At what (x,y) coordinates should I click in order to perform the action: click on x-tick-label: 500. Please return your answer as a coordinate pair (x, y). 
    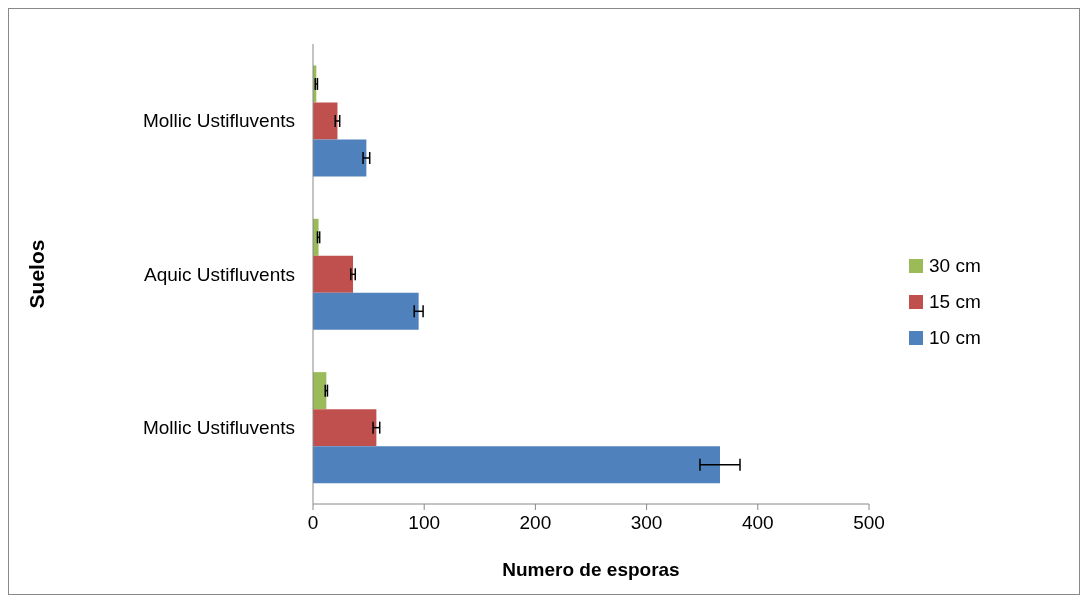
    Looking at the image, I should click on (869, 523).